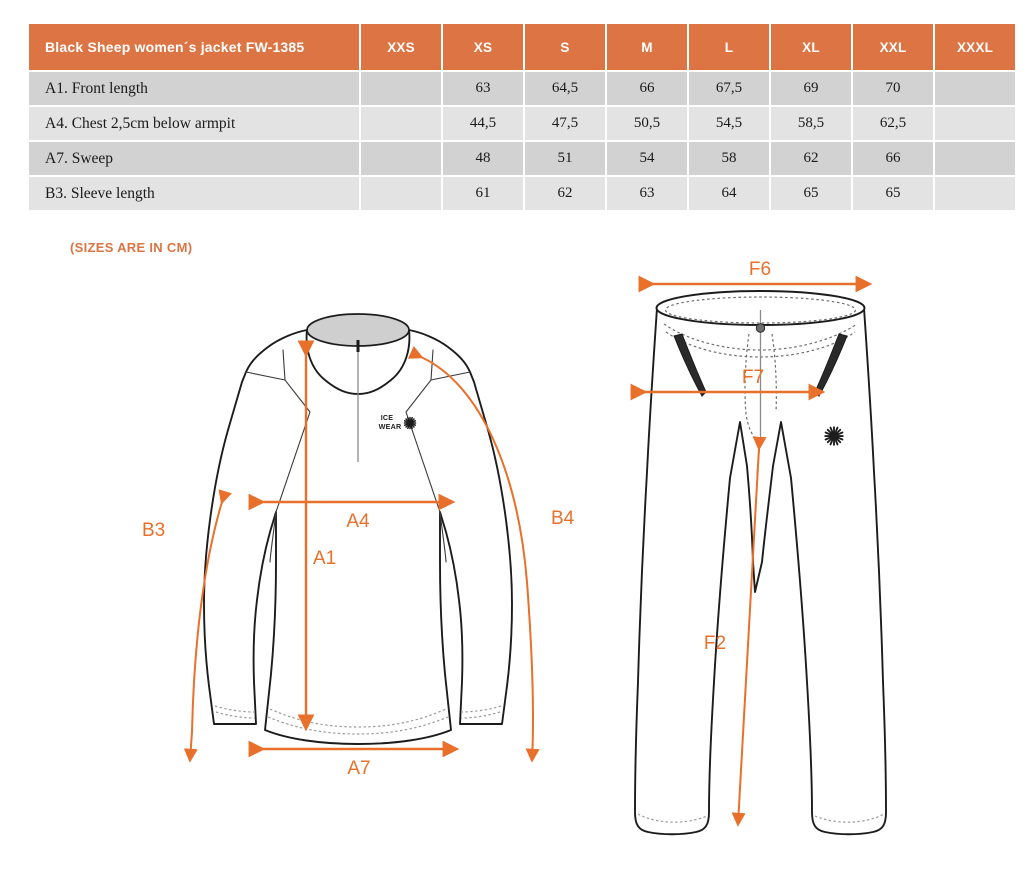  What do you see at coordinates (753, 377) in the screenshot?
I see `measure-label-f7: F7` at bounding box center [753, 377].